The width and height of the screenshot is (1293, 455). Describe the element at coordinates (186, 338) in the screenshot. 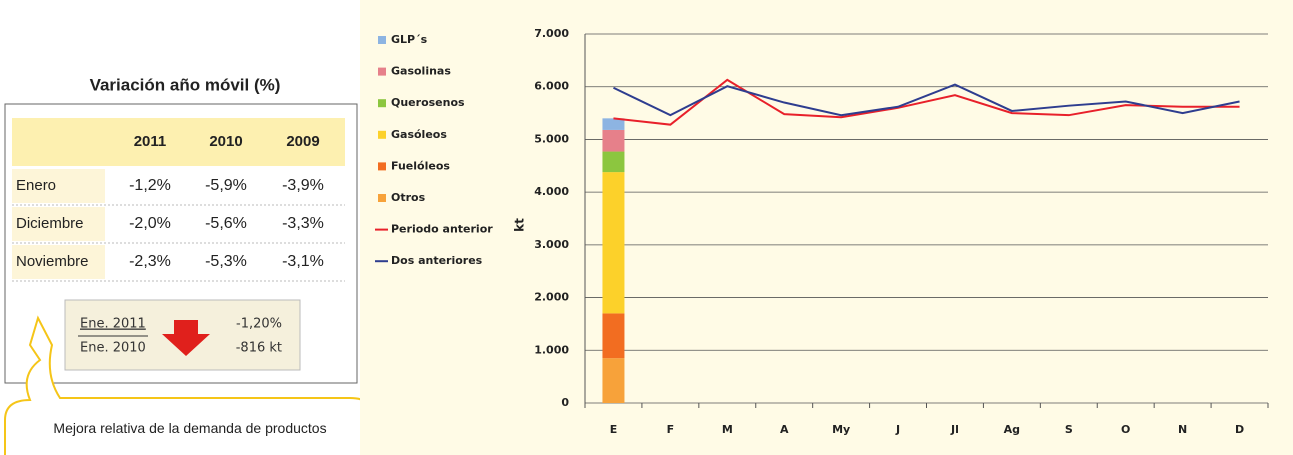

I see `down-arrow` at that location.